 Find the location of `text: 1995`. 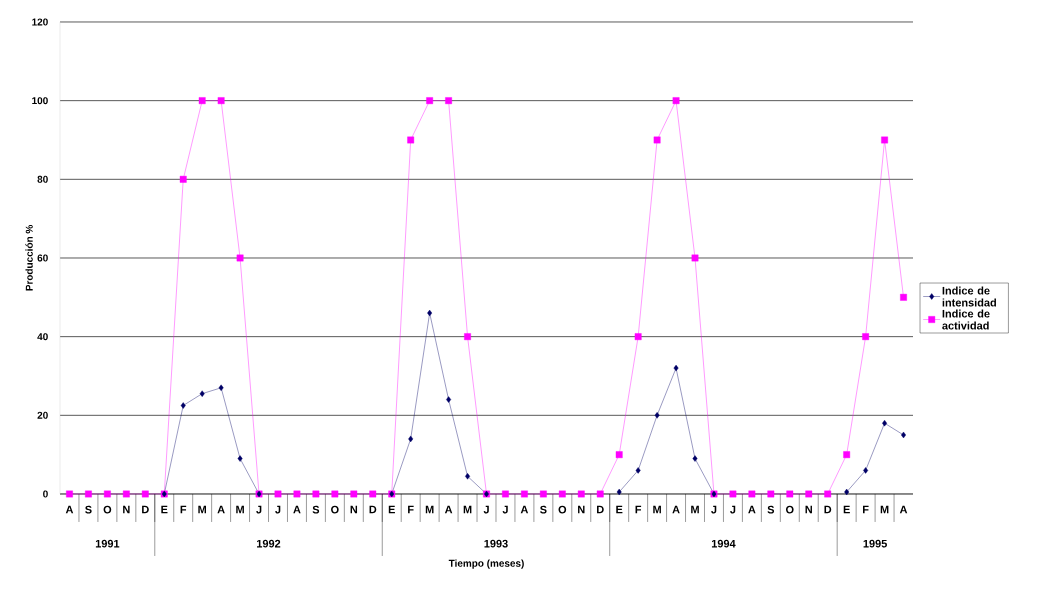

text: 1995 is located at coordinates (875, 543).